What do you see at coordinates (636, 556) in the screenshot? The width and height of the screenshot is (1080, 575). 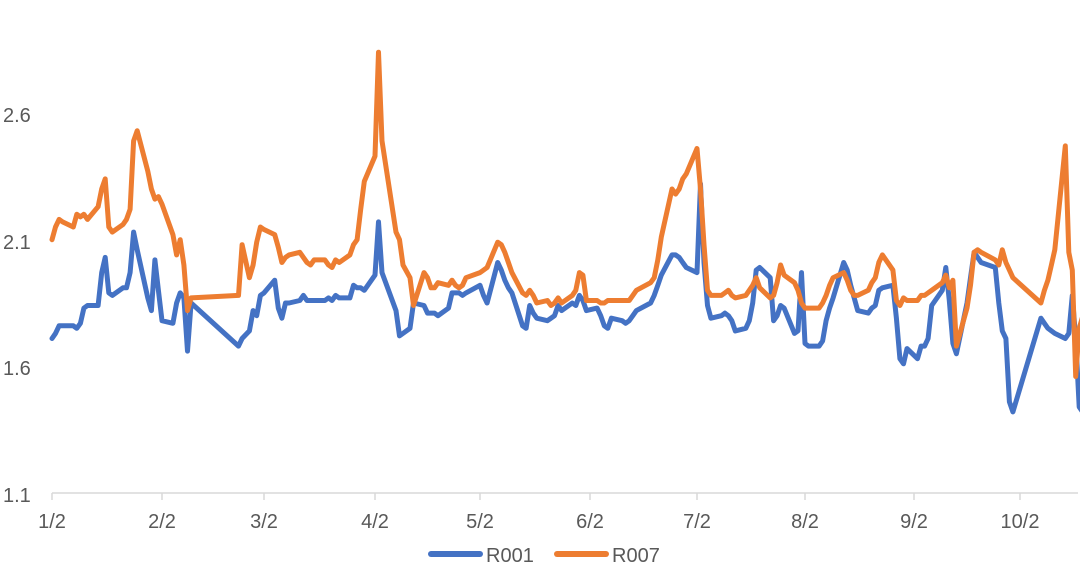 I see `legend-label-r007: R007` at bounding box center [636, 556].